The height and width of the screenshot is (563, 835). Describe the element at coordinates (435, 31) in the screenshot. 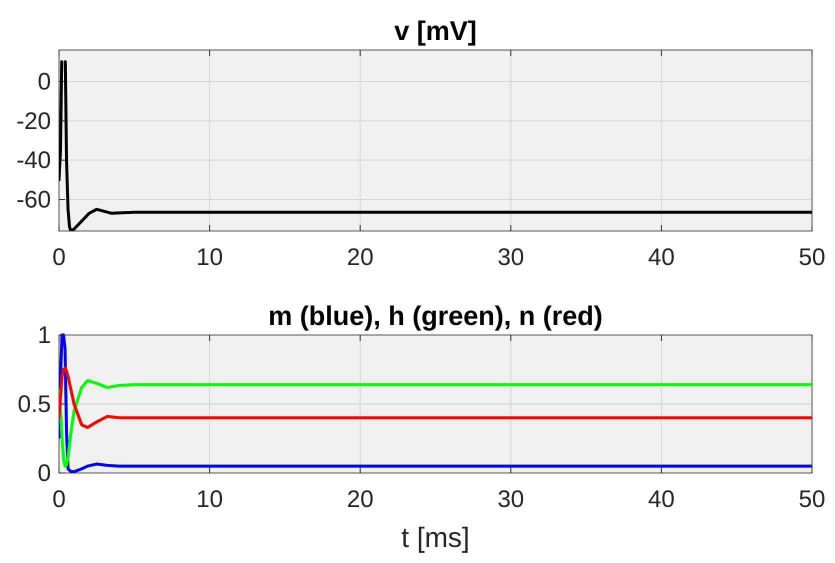

I see `chart-title: v [mV]` at that location.